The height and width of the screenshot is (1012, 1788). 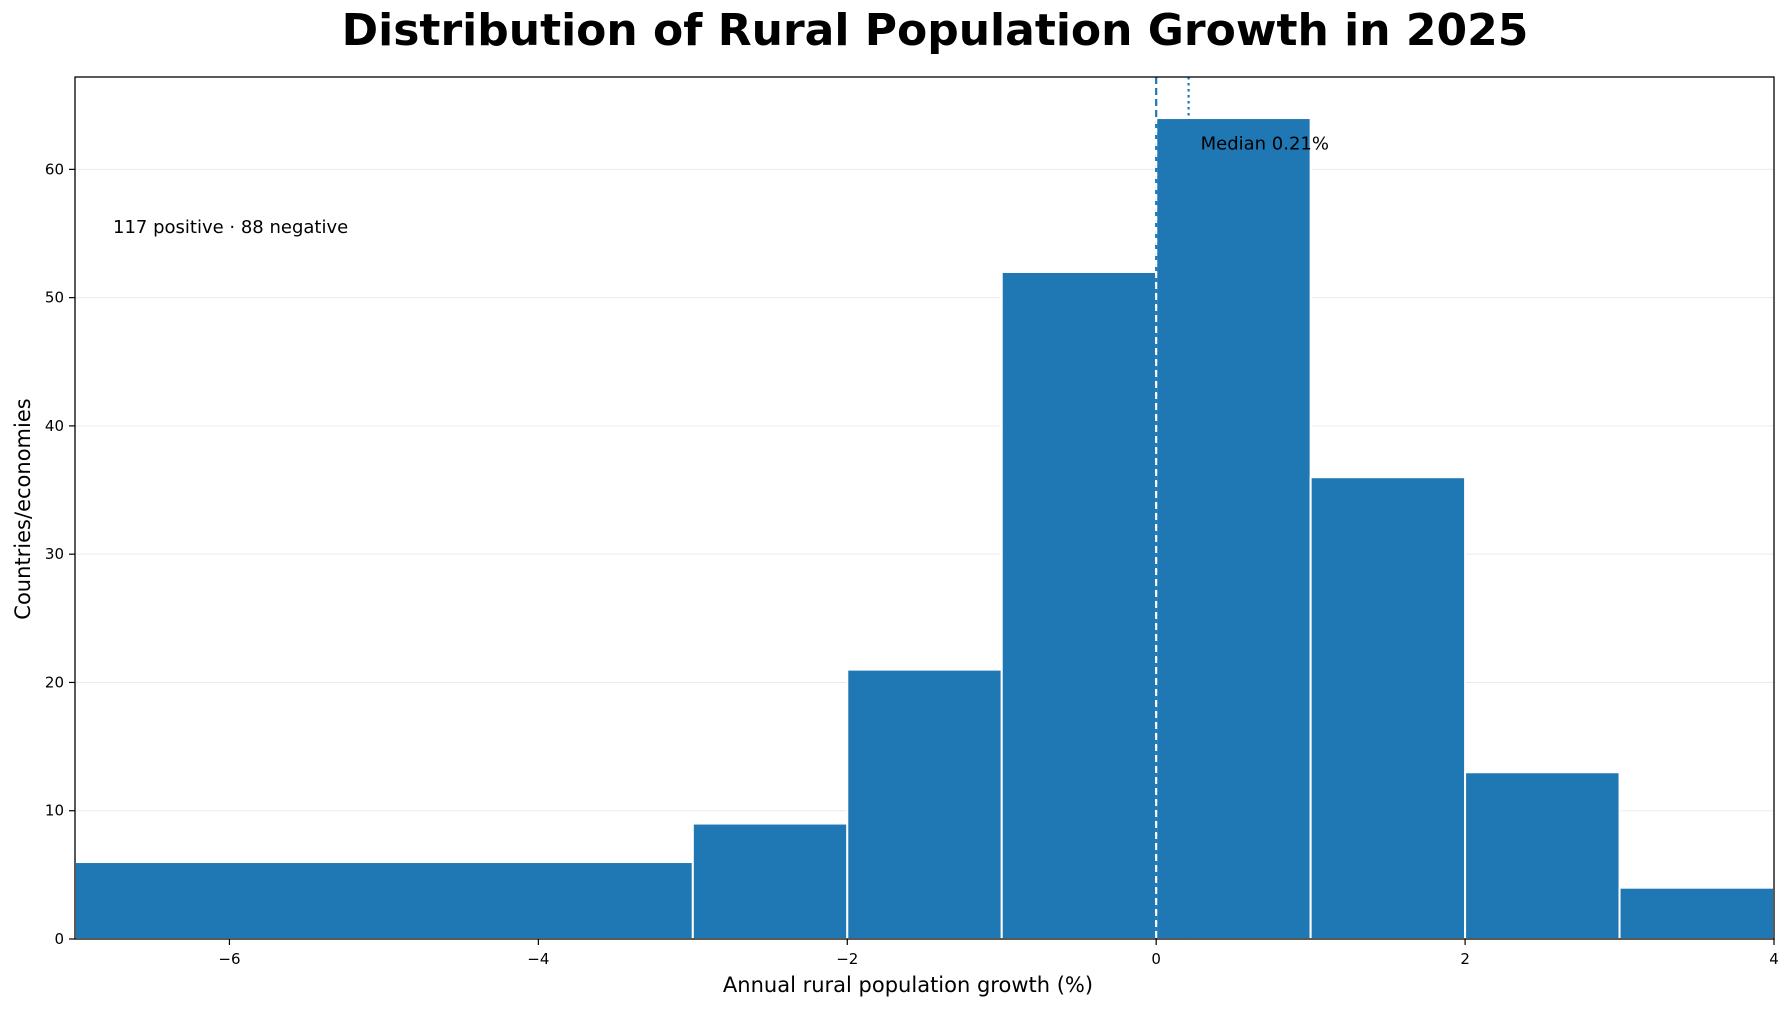 I want to click on x-axis-label: Annual rural population growth (%), so click(x=908, y=985).